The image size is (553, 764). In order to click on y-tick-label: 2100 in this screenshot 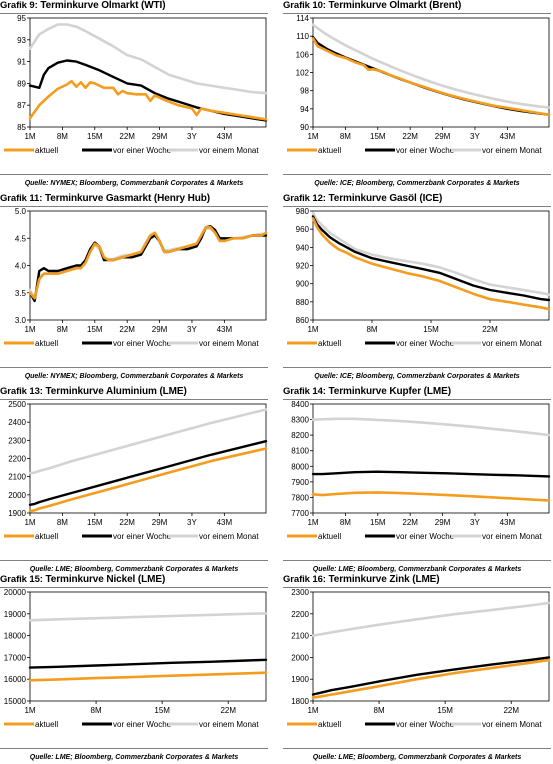, I will do `click(300, 636)`.